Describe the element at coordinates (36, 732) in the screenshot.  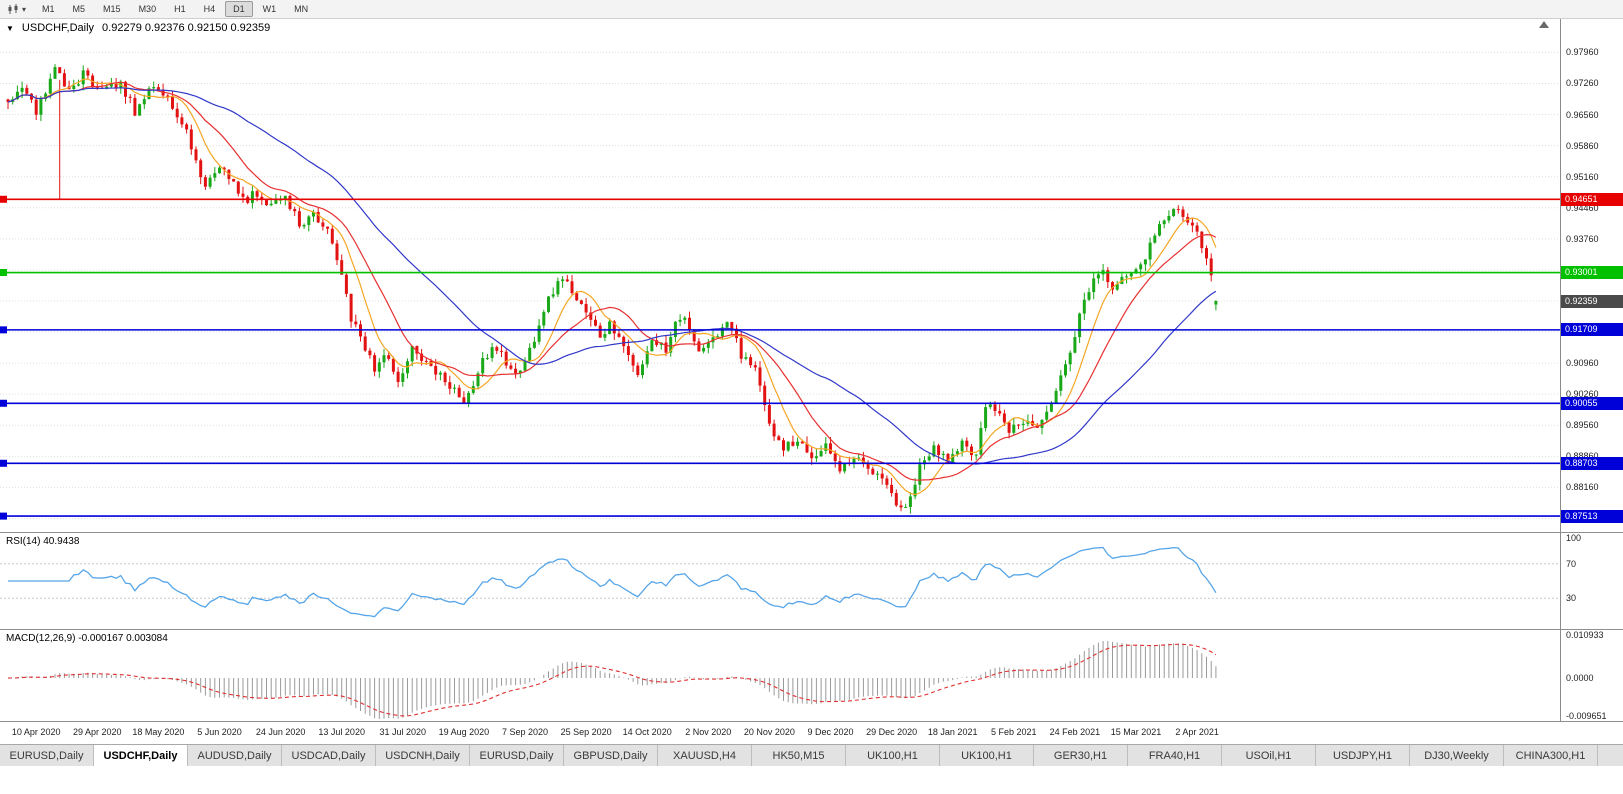
I see `date-tick-label: 10 Apr 2020` at that location.